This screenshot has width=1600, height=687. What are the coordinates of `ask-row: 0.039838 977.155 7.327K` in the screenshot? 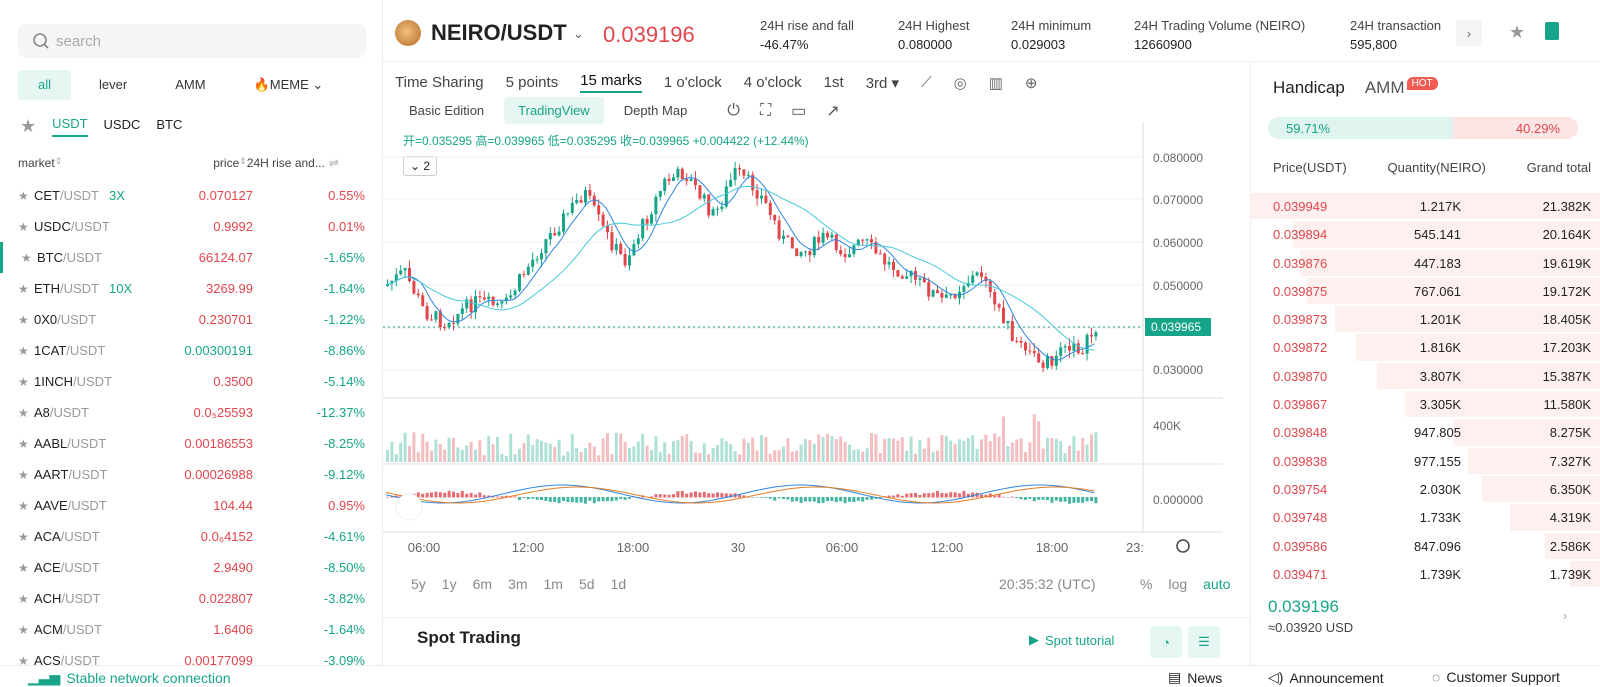 It's located at (1425, 461).